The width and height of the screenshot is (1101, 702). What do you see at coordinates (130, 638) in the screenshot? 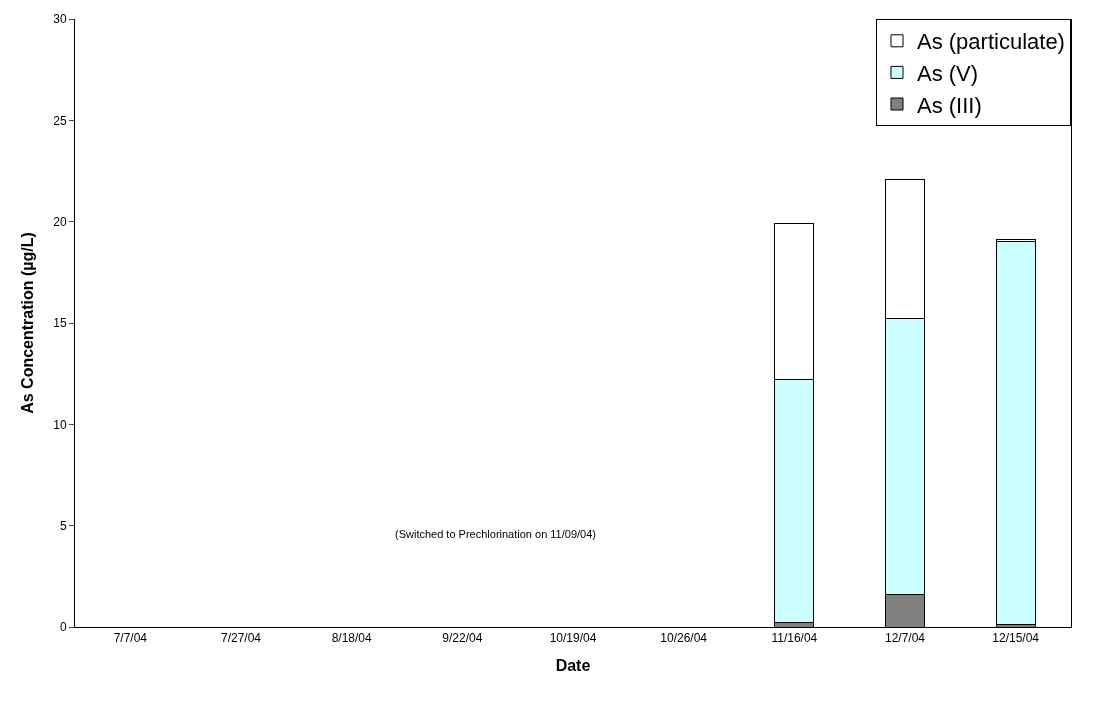
I see `x-tick-label: 7/7/04` at bounding box center [130, 638].